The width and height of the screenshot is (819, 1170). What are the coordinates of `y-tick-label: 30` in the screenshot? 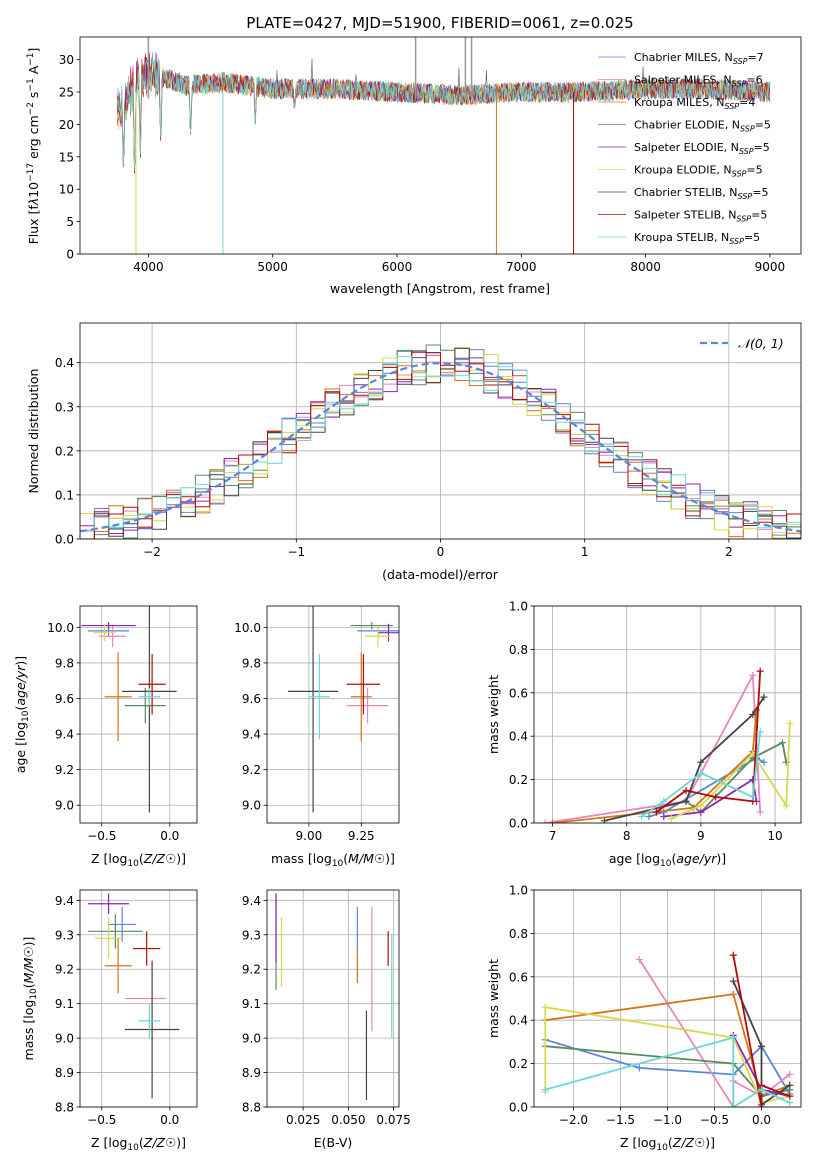 It's located at (66, 60).